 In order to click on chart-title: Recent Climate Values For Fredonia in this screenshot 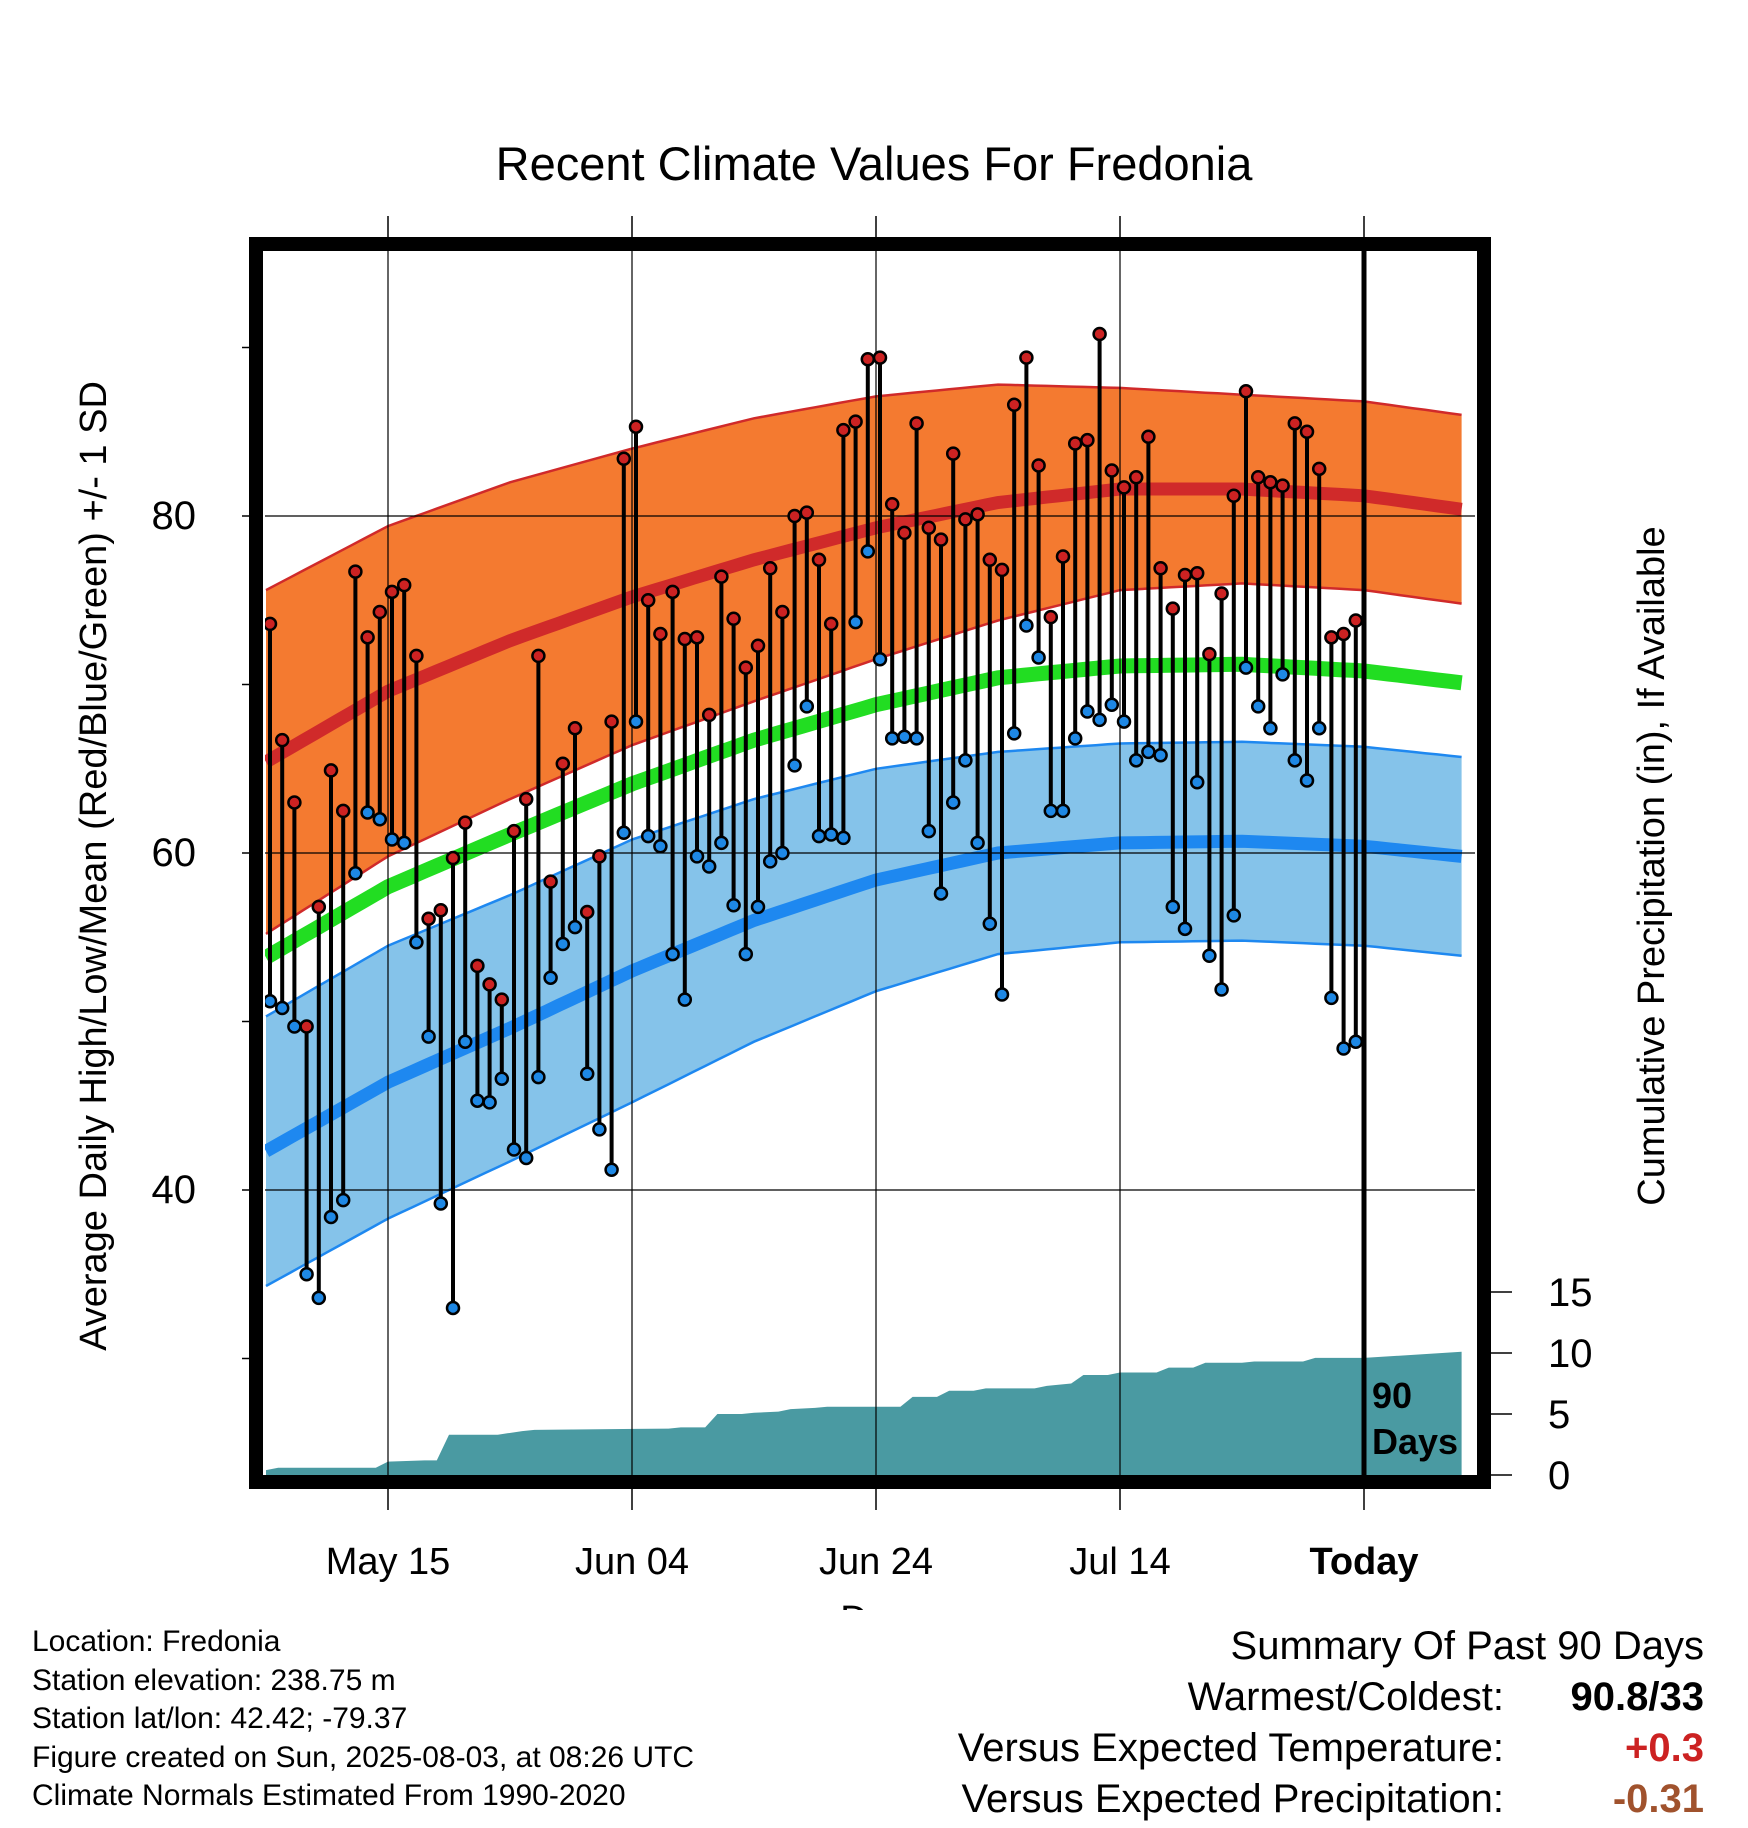, I will do `click(875, 163)`.